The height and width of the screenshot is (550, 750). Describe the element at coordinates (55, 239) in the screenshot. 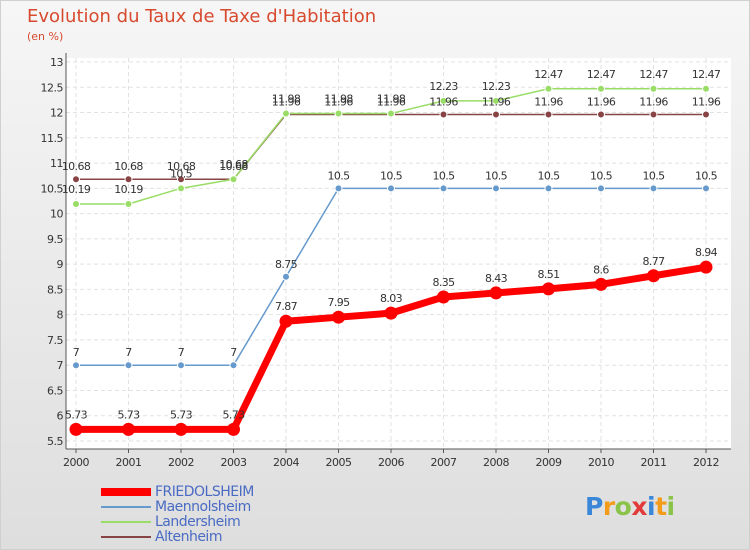

I see `y-tick-label: 9.5` at that location.